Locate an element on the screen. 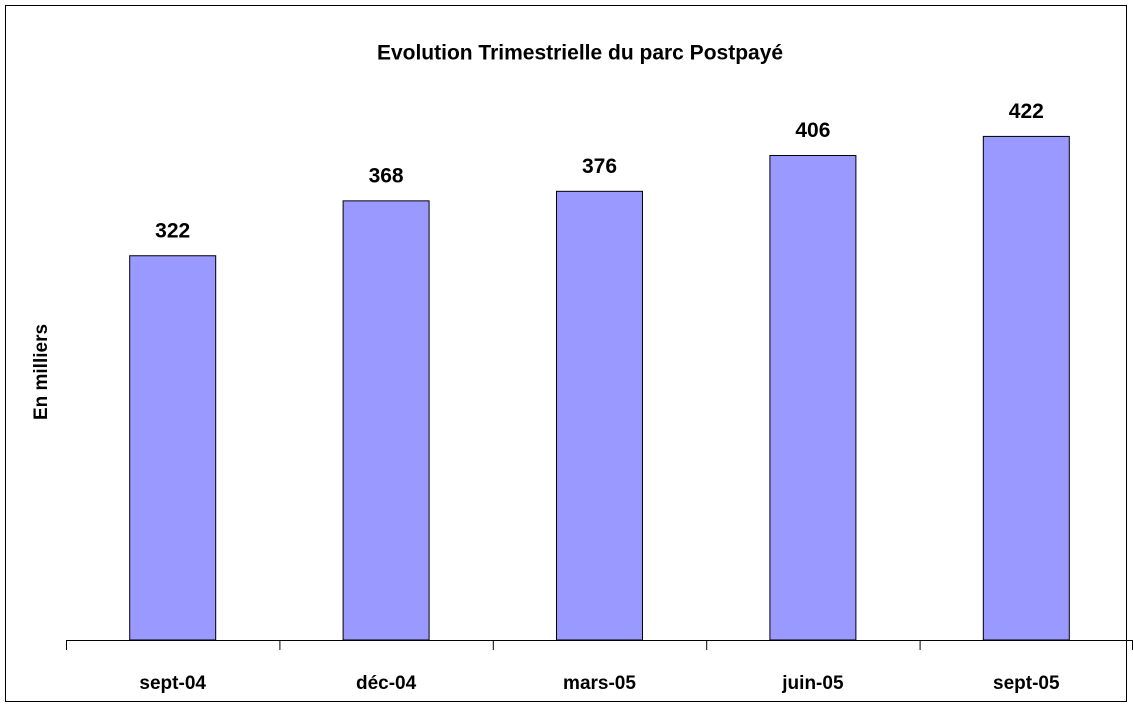 This screenshot has height=707, width=1133. data-label: 322 is located at coordinates (172, 230).